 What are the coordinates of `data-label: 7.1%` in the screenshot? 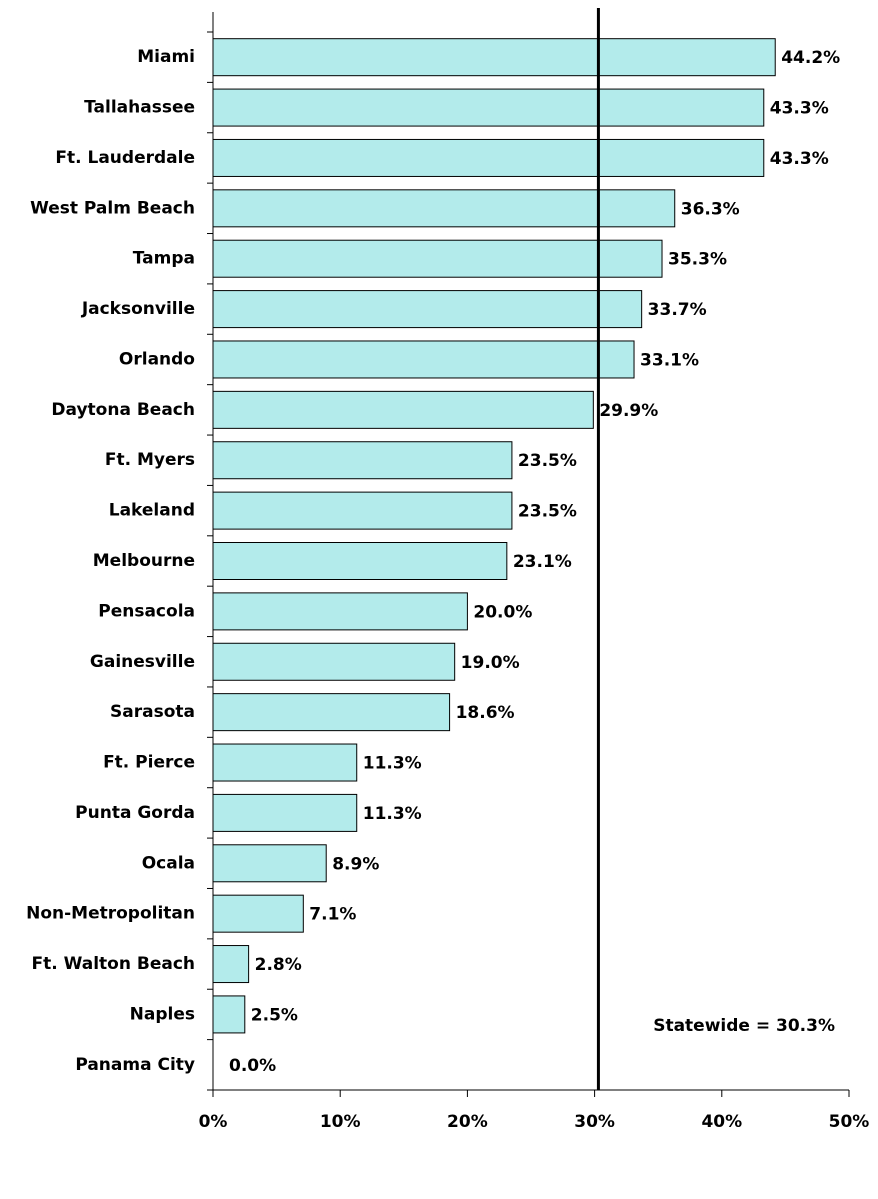 It's located at (332, 915).